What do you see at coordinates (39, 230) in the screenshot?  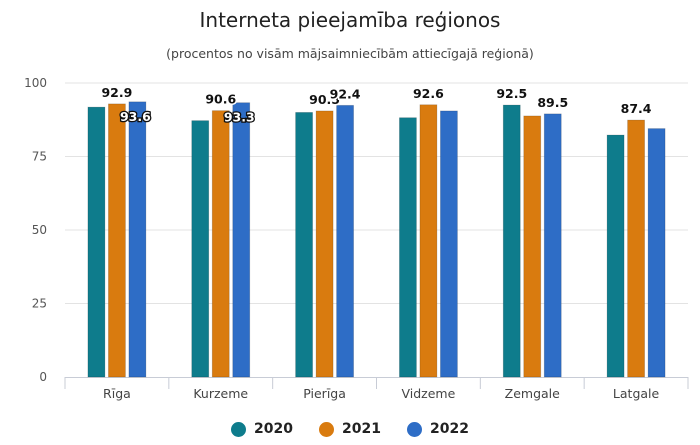 I see `y-tick-label: 50` at bounding box center [39, 230].